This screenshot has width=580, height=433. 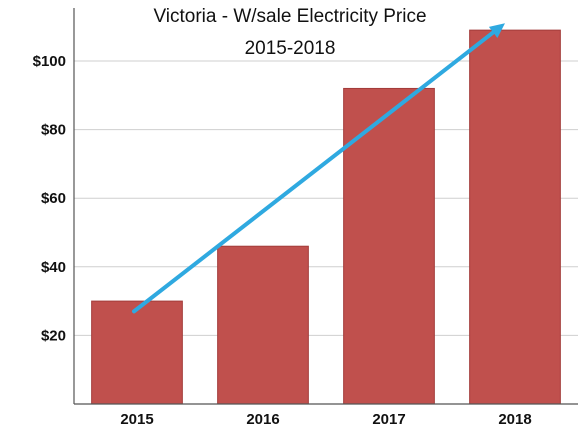 I want to click on y-tick-label: $20, so click(x=53, y=335).